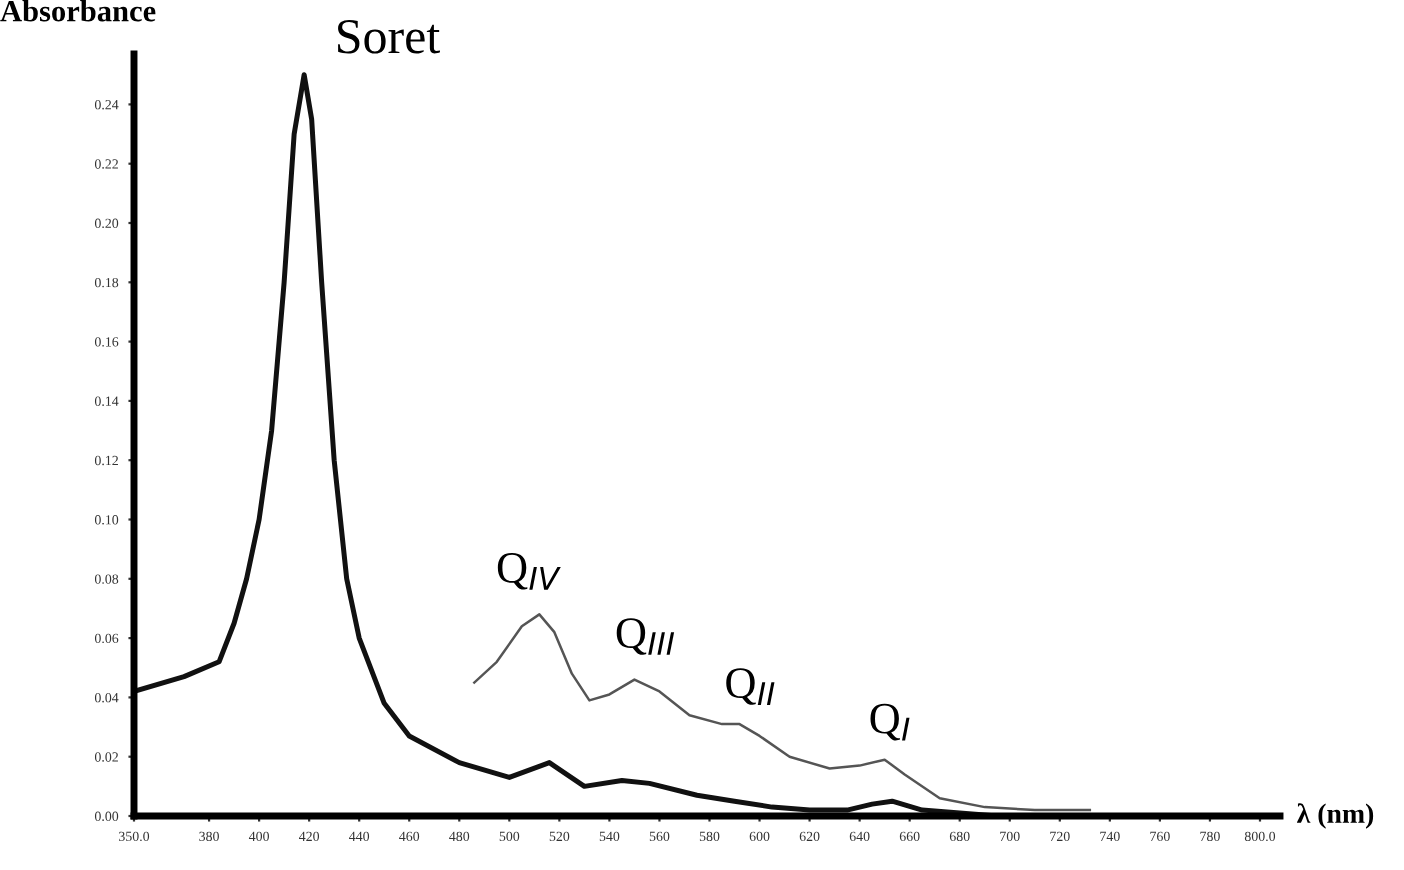 This screenshot has height=870, width=1404. I want to click on annotation: Q$_{III}$, so click(645, 636).